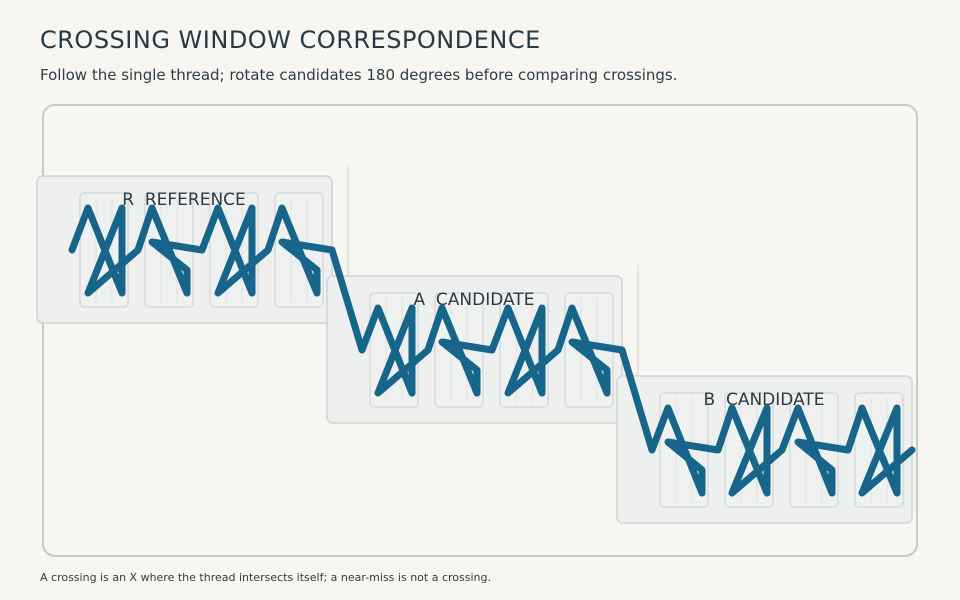 The image size is (960, 600). Describe the element at coordinates (184, 200) in the screenshot. I see `panel-label-reference: R REFERENCE` at that location.